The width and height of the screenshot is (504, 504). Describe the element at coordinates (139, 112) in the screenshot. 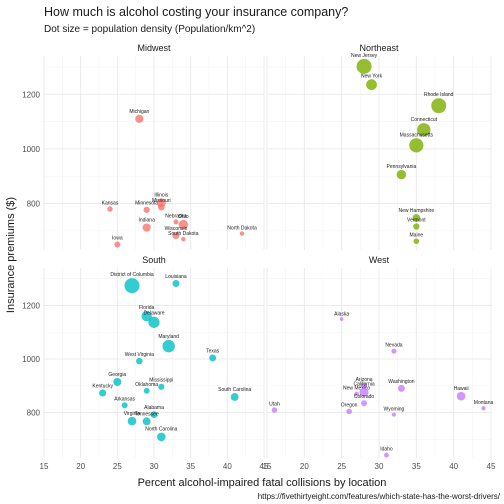

I see `point-label-michigan: Michigan` at that location.